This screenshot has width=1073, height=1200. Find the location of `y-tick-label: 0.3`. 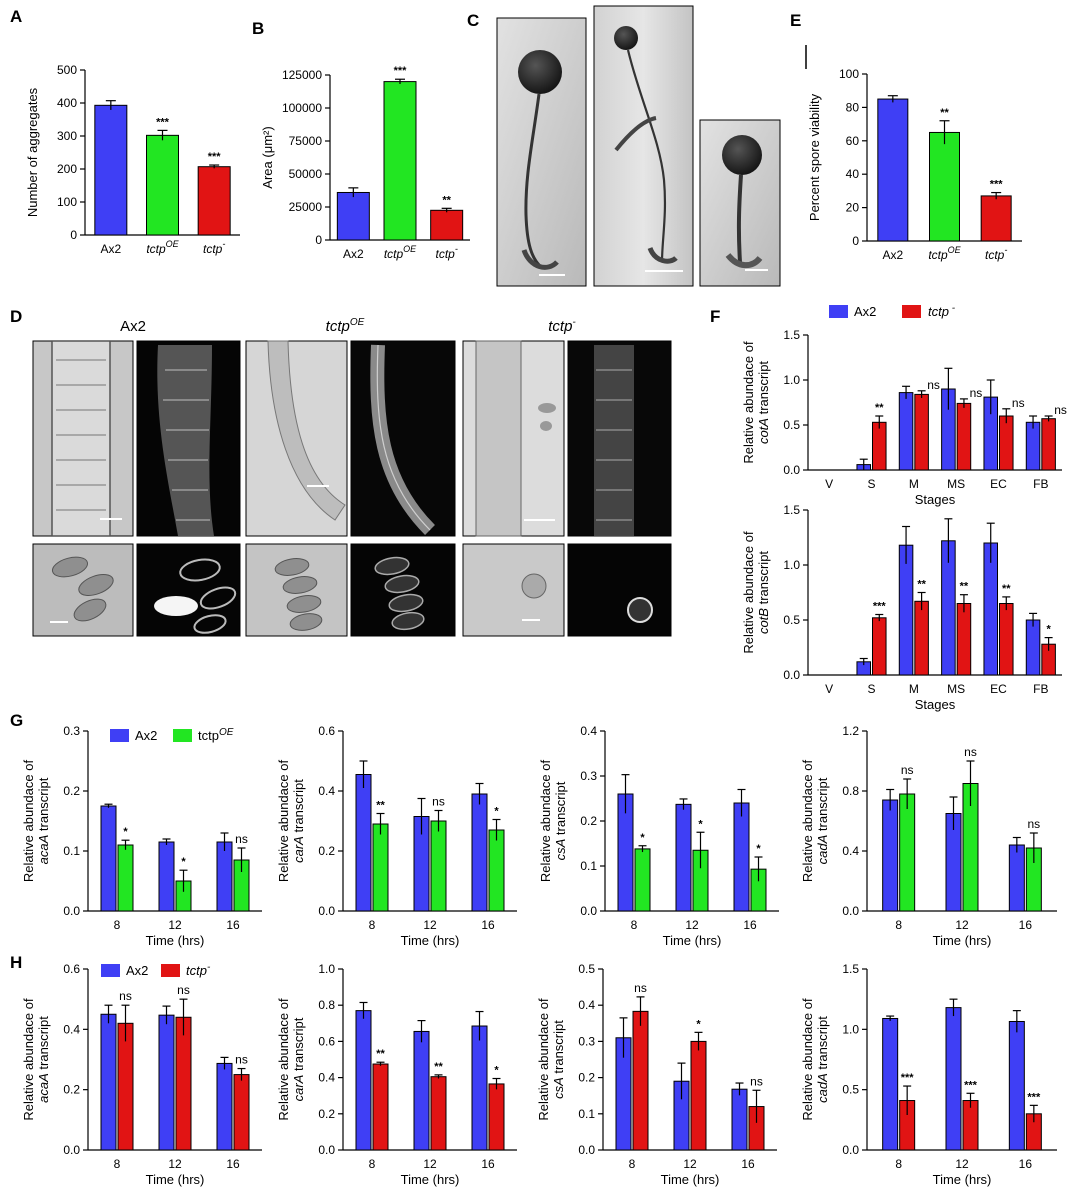

y-tick-label: 0.3 is located at coordinates (71, 731).